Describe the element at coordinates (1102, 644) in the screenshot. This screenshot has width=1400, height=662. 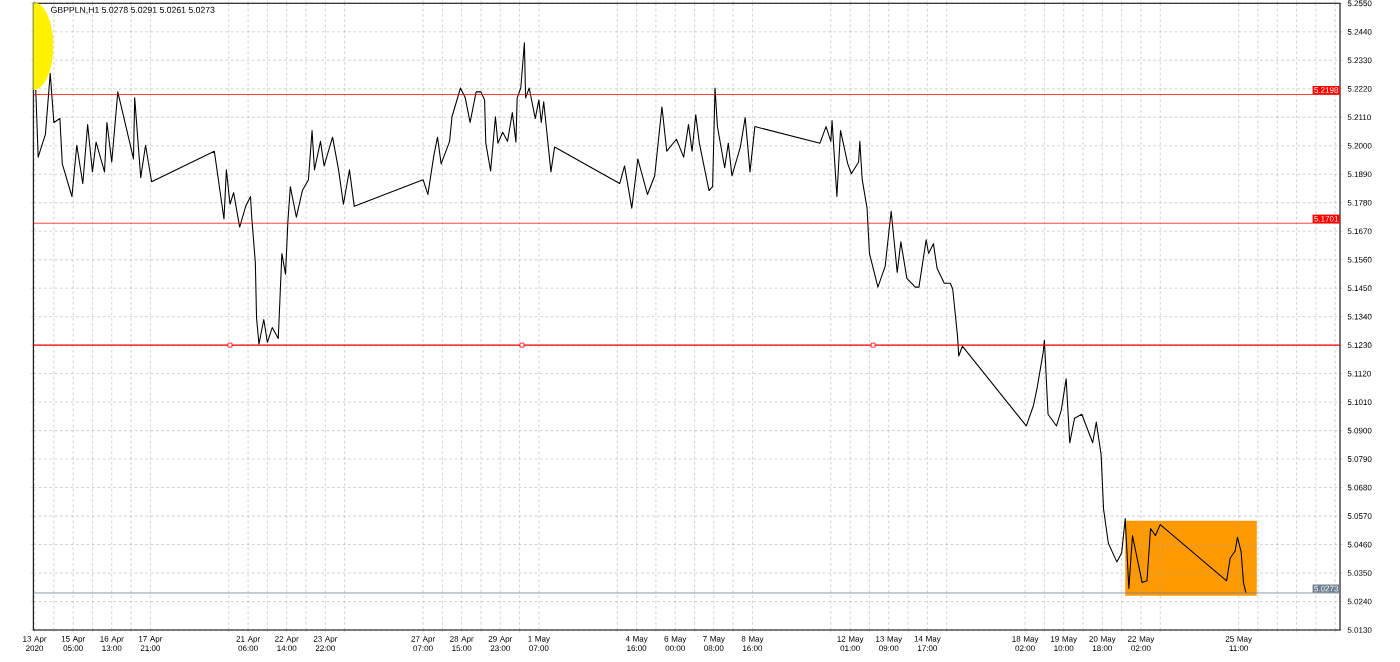
I see `x-tick-label: 20 May 18:00` at that location.